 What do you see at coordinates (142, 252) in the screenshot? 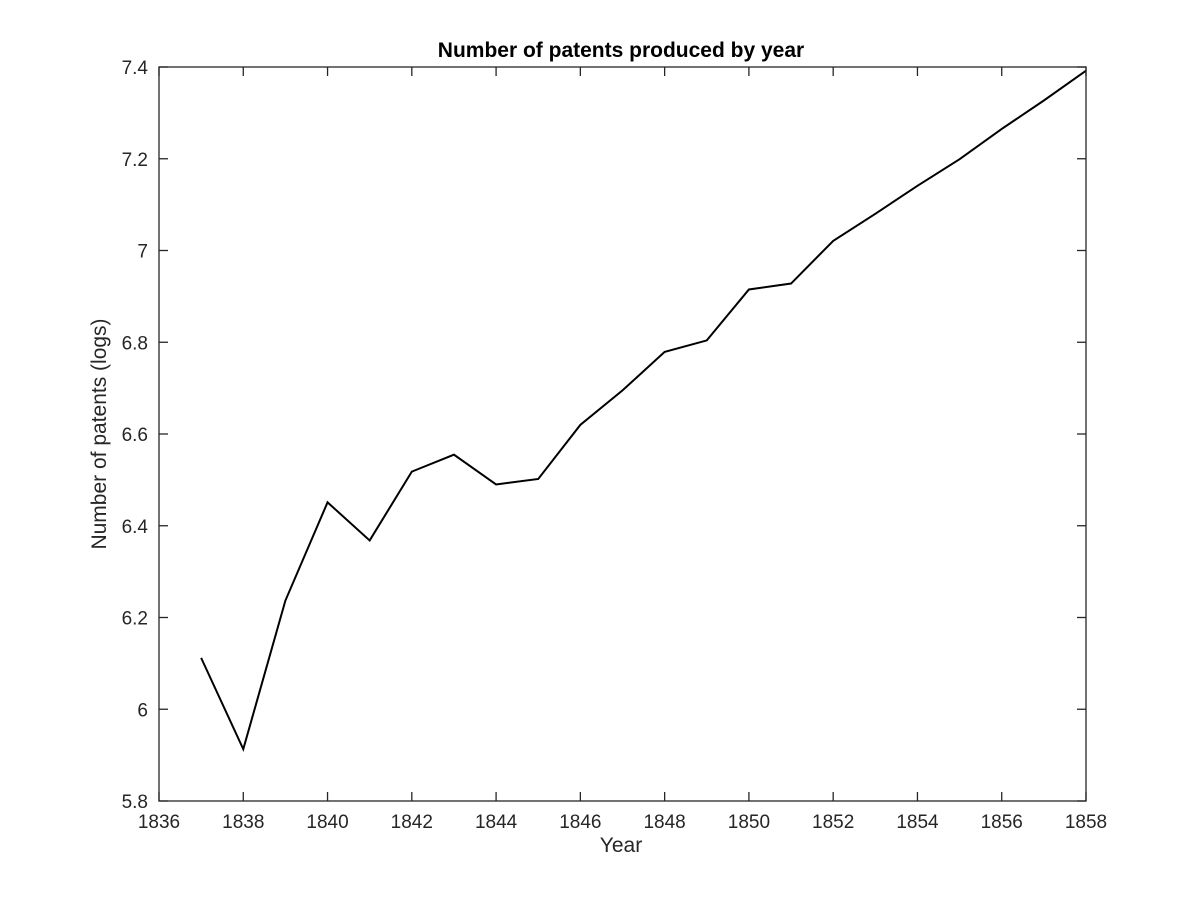
I see `y-tick-label: 7` at bounding box center [142, 252].